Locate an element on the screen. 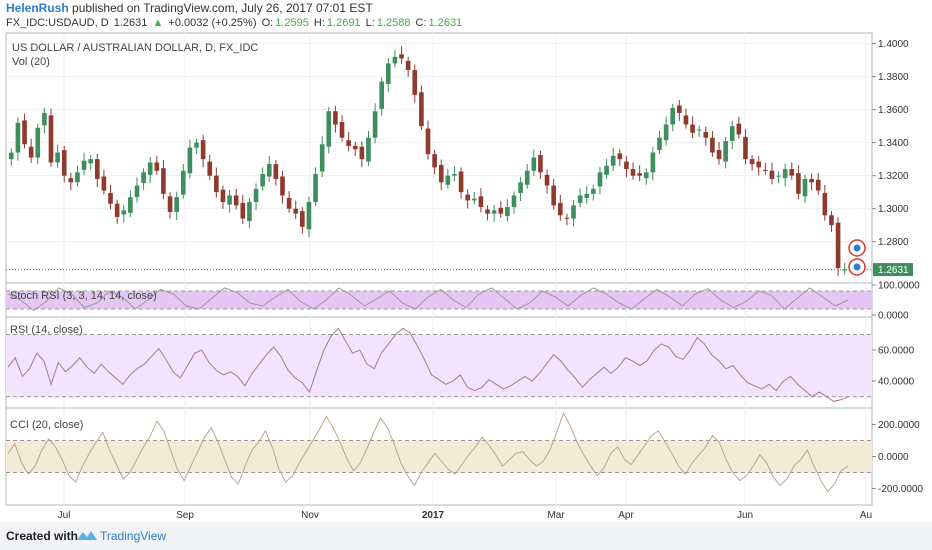 The image size is (932, 550). y-tick-label: 1.2800 is located at coordinates (893, 242).